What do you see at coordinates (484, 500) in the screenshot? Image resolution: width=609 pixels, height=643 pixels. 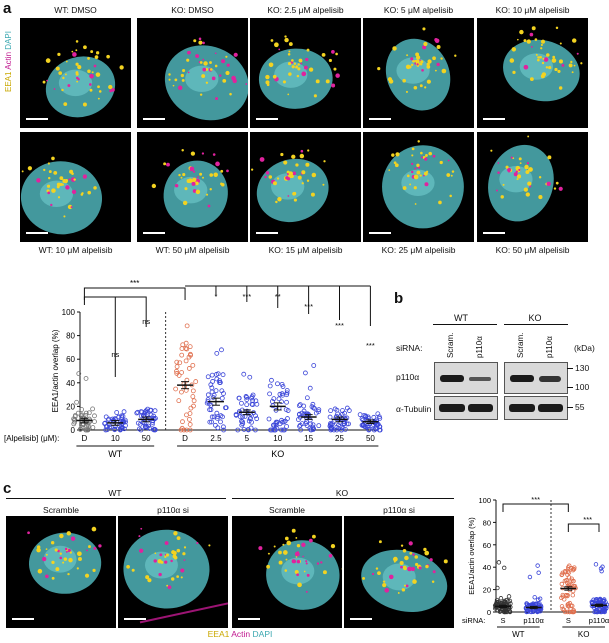 I see `y-tick-label: 100` at bounding box center [484, 500].